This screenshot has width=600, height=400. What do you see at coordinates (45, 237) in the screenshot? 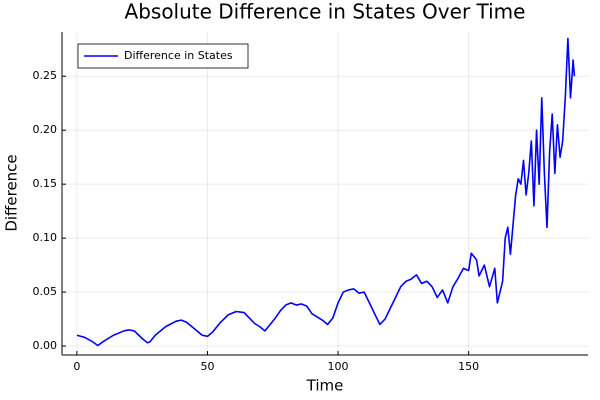
I see `y-tick-label: 0.10` at bounding box center [45, 237].